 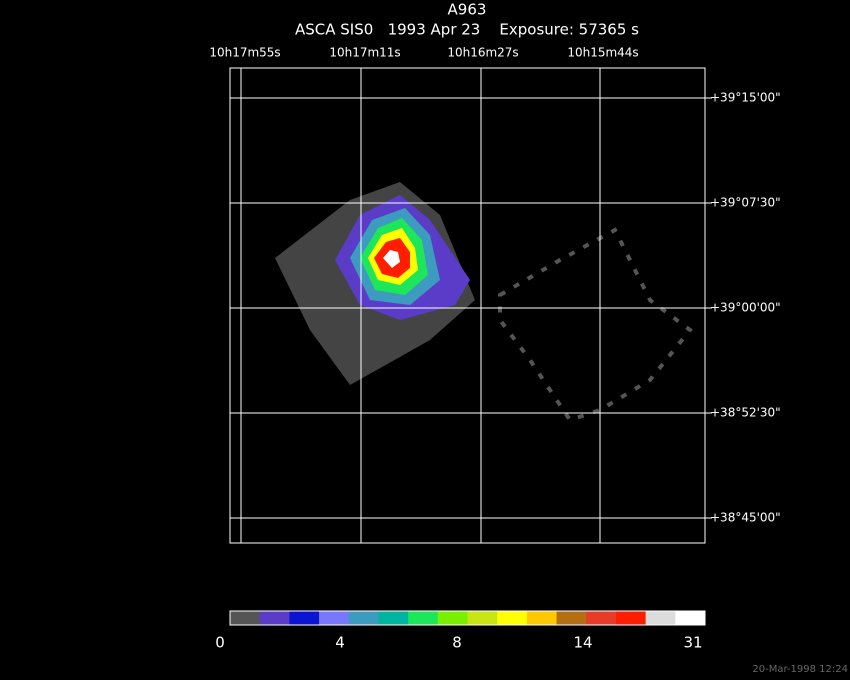 I want to click on dec-label: +39°07'30", so click(x=745, y=203).